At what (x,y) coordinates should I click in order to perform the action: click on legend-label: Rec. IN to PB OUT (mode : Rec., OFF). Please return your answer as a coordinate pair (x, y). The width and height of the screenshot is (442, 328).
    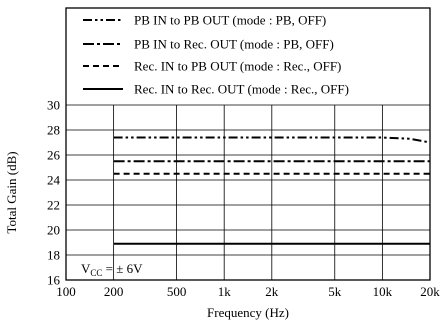
    Looking at the image, I should click on (237, 66).